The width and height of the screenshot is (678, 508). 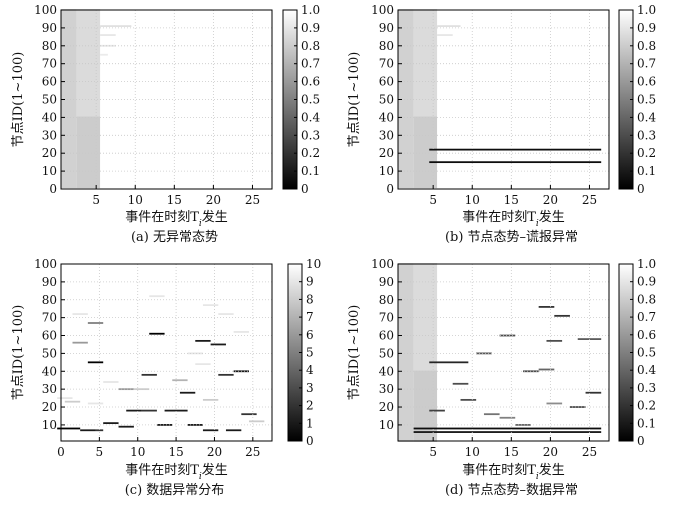 I want to click on y-tick-label: 10, so click(x=49, y=425).